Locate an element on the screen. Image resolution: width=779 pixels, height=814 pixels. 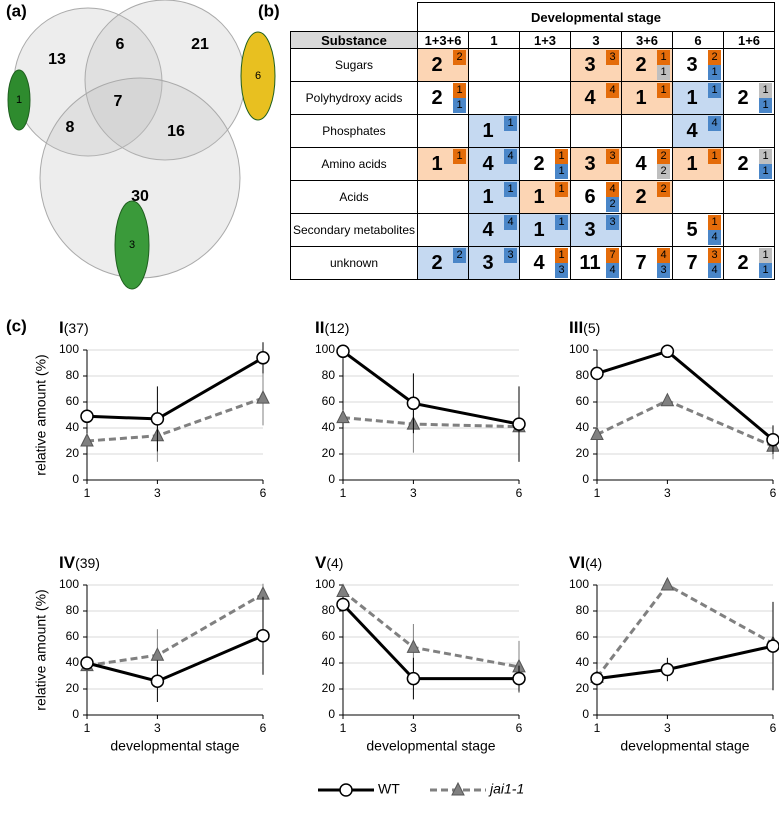
corner-blank is located at coordinates (354, 17).